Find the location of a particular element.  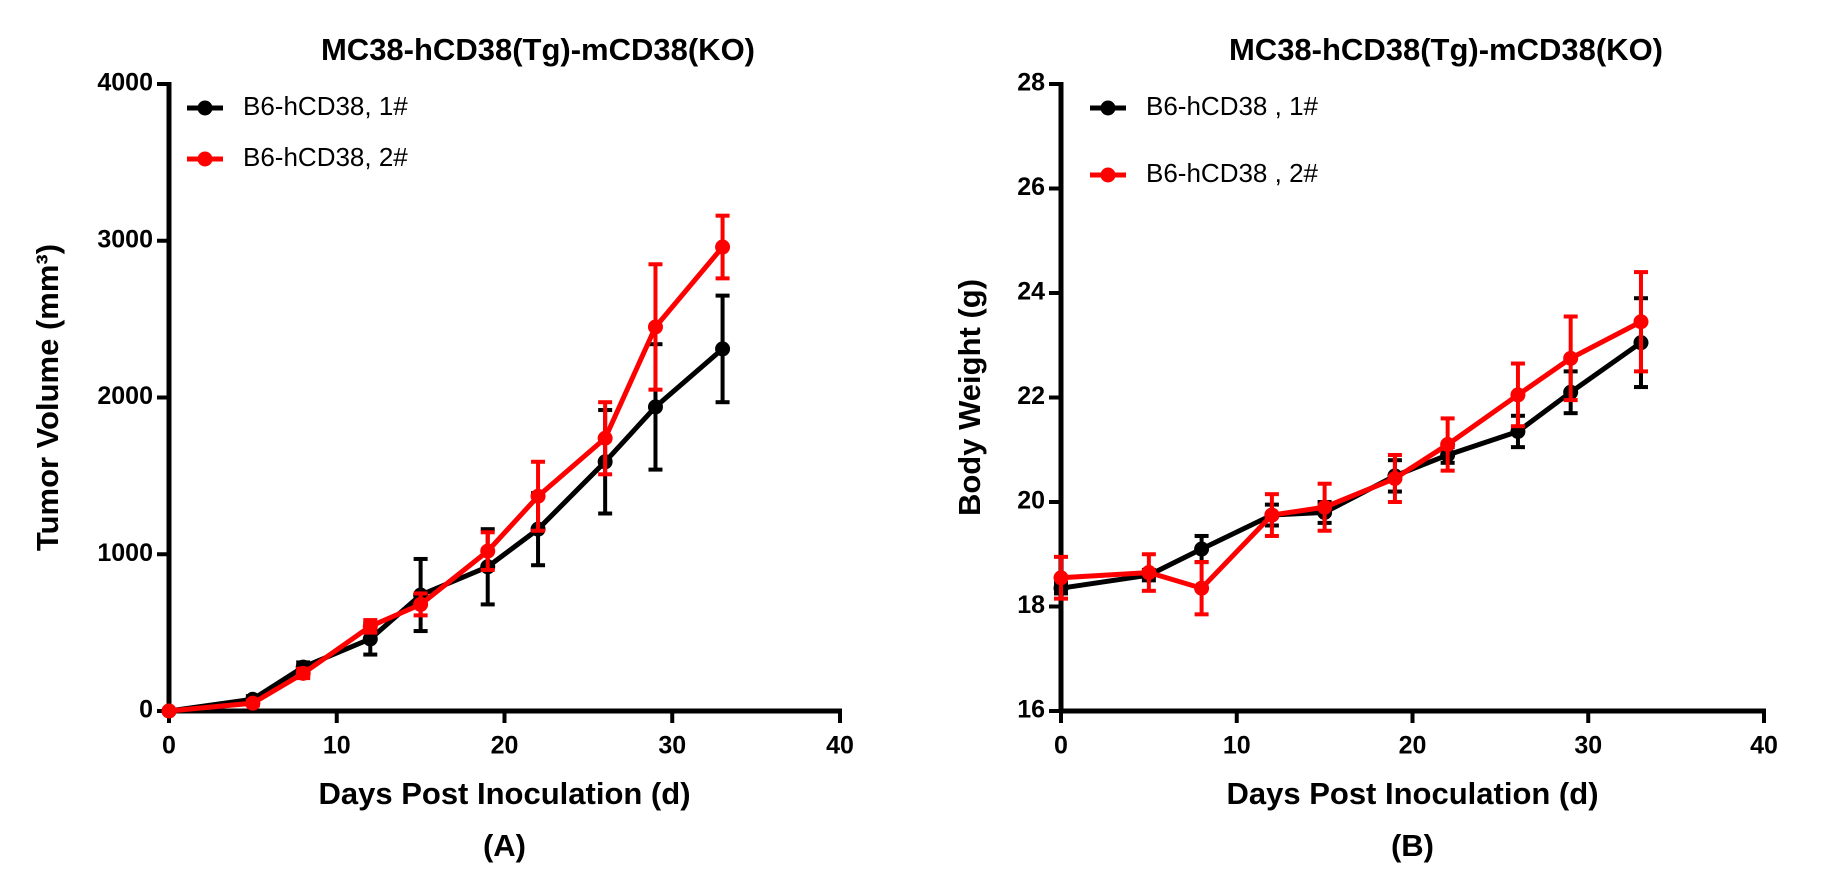

y-tick-label: 1000 is located at coordinates (125, 553).